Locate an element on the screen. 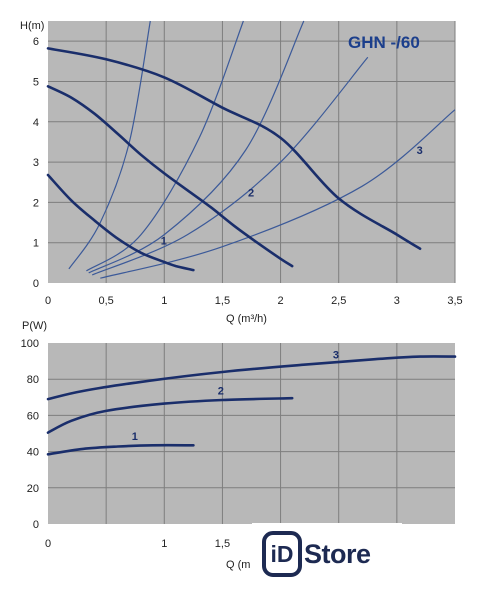 Image resolution: width=481 pixels, height=590 pixels. y-tick-label: 1 is located at coordinates (36, 244).